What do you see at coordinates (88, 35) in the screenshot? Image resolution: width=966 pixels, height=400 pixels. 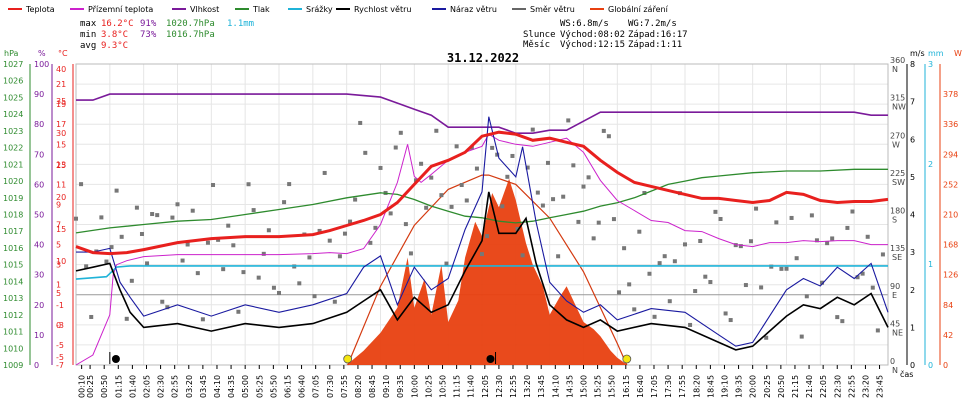 I see `stats-min-label: min` at bounding box center [88, 35].